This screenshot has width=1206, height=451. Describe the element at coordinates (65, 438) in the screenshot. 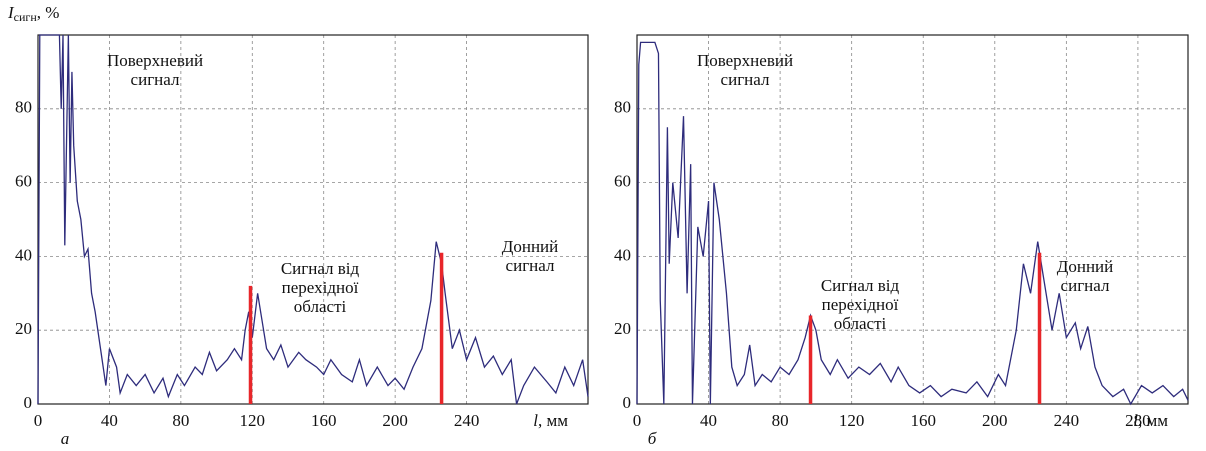

I see `panel-label: а` at that location.